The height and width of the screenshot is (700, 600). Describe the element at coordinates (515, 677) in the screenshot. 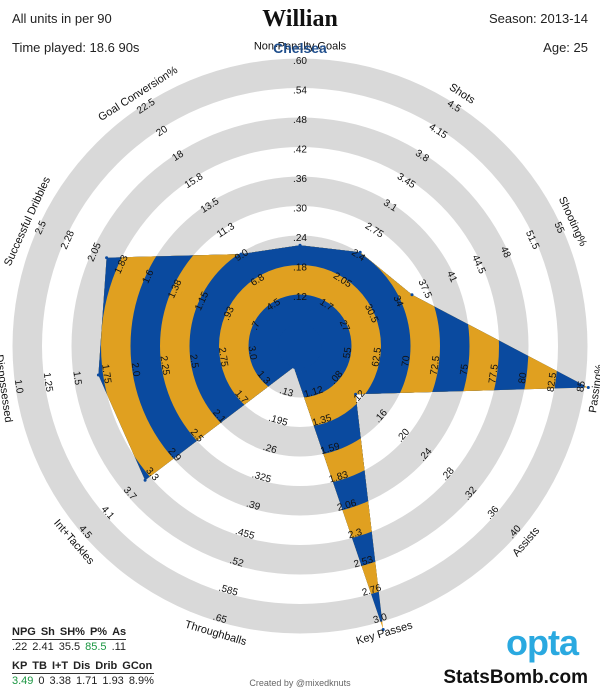

I see `brand-text: StatsBomb.com` at that location.